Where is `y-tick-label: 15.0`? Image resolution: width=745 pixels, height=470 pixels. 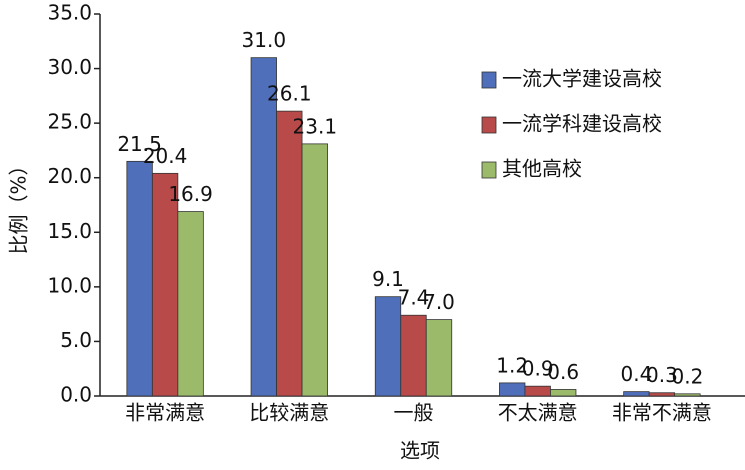
y-tick-label: 15.0 is located at coordinates (69, 231).